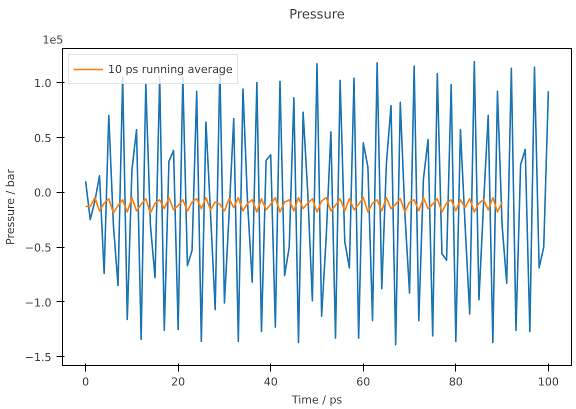 This screenshot has height=409, width=576. I want to click on legend-label: 10 ps running average, so click(170, 69).